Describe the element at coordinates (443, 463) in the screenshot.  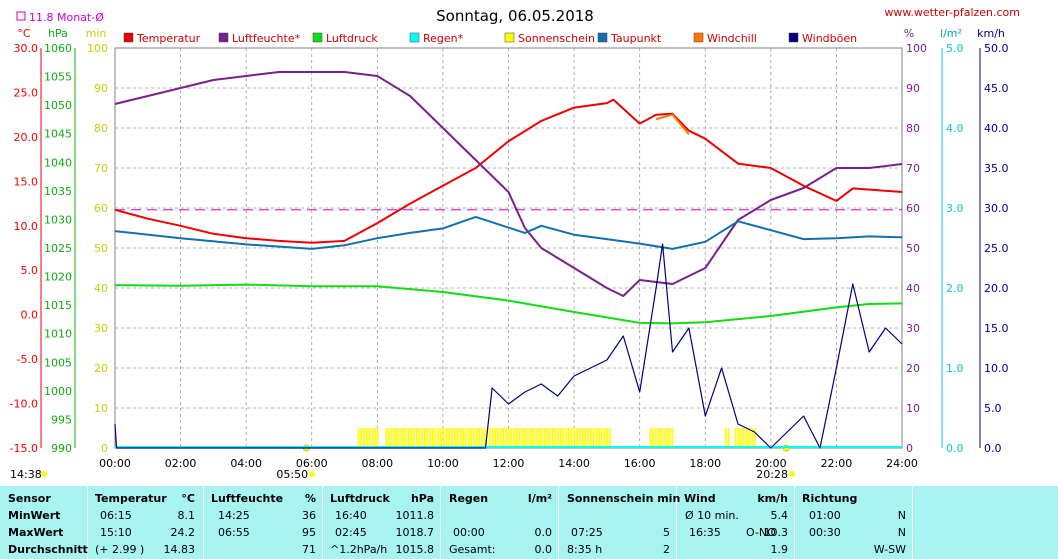
I see `x-tick-label: 10:00` at that location.